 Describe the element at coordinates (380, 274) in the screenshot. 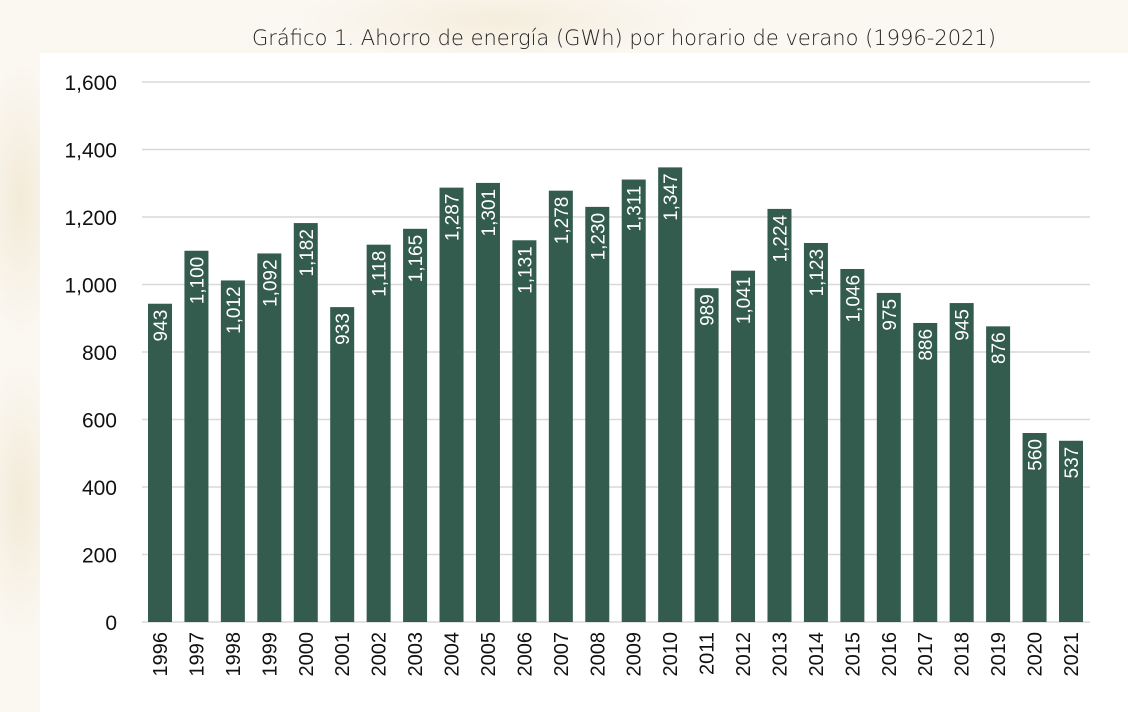

I see `data-label: 1,118` at that location.